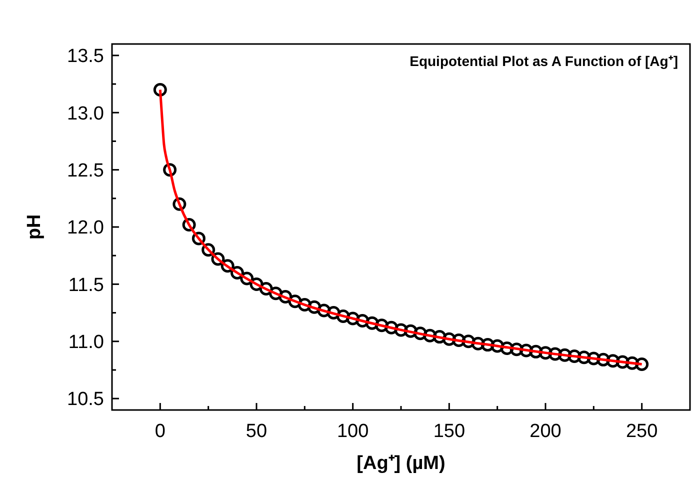 This screenshot has height=487, width=698. I want to click on x-tick-label: 150, so click(449, 431).